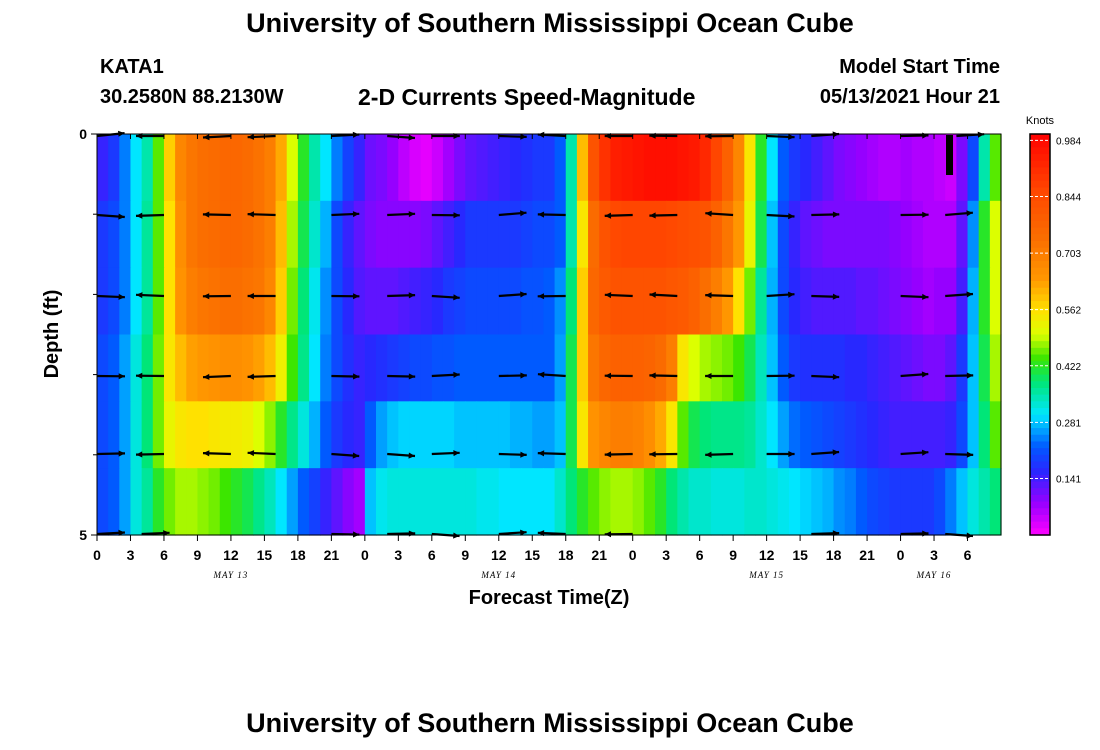 The image size is (1100, 750). What do you see at coordinates (52, 334) in the screenshot?
I see `y-axis-label: Depth (ft)` at bounding box center [52, 334].